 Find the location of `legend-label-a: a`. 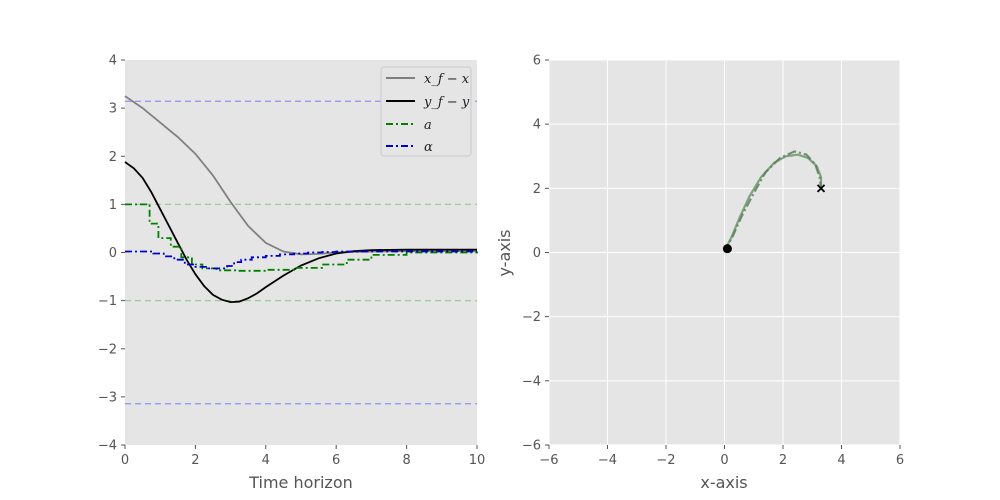

legend-label-a: a is located at coordinates (428, 125).